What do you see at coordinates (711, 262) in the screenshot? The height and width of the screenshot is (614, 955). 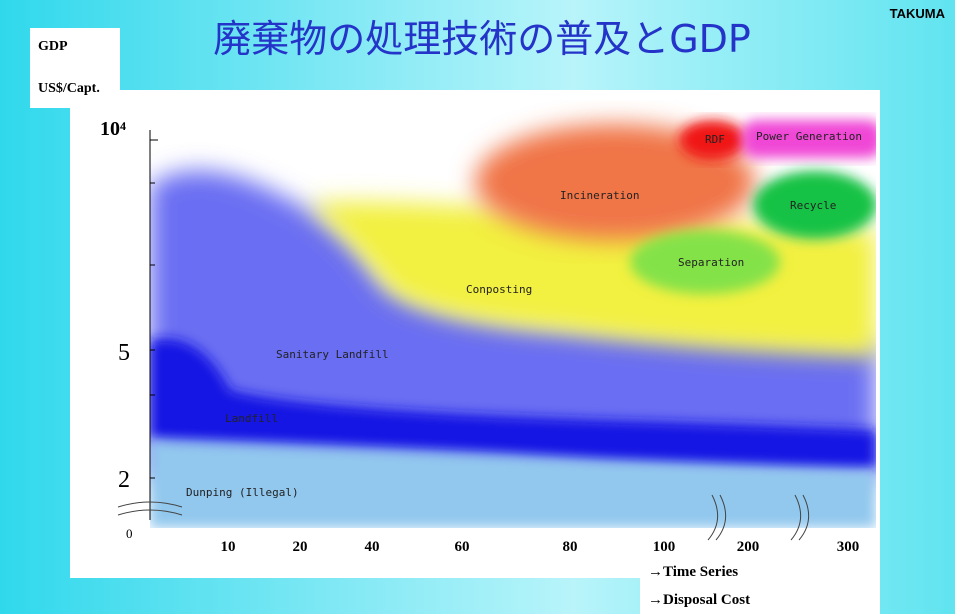 I see `region-label: Separation` at bounding box center [711, 262].